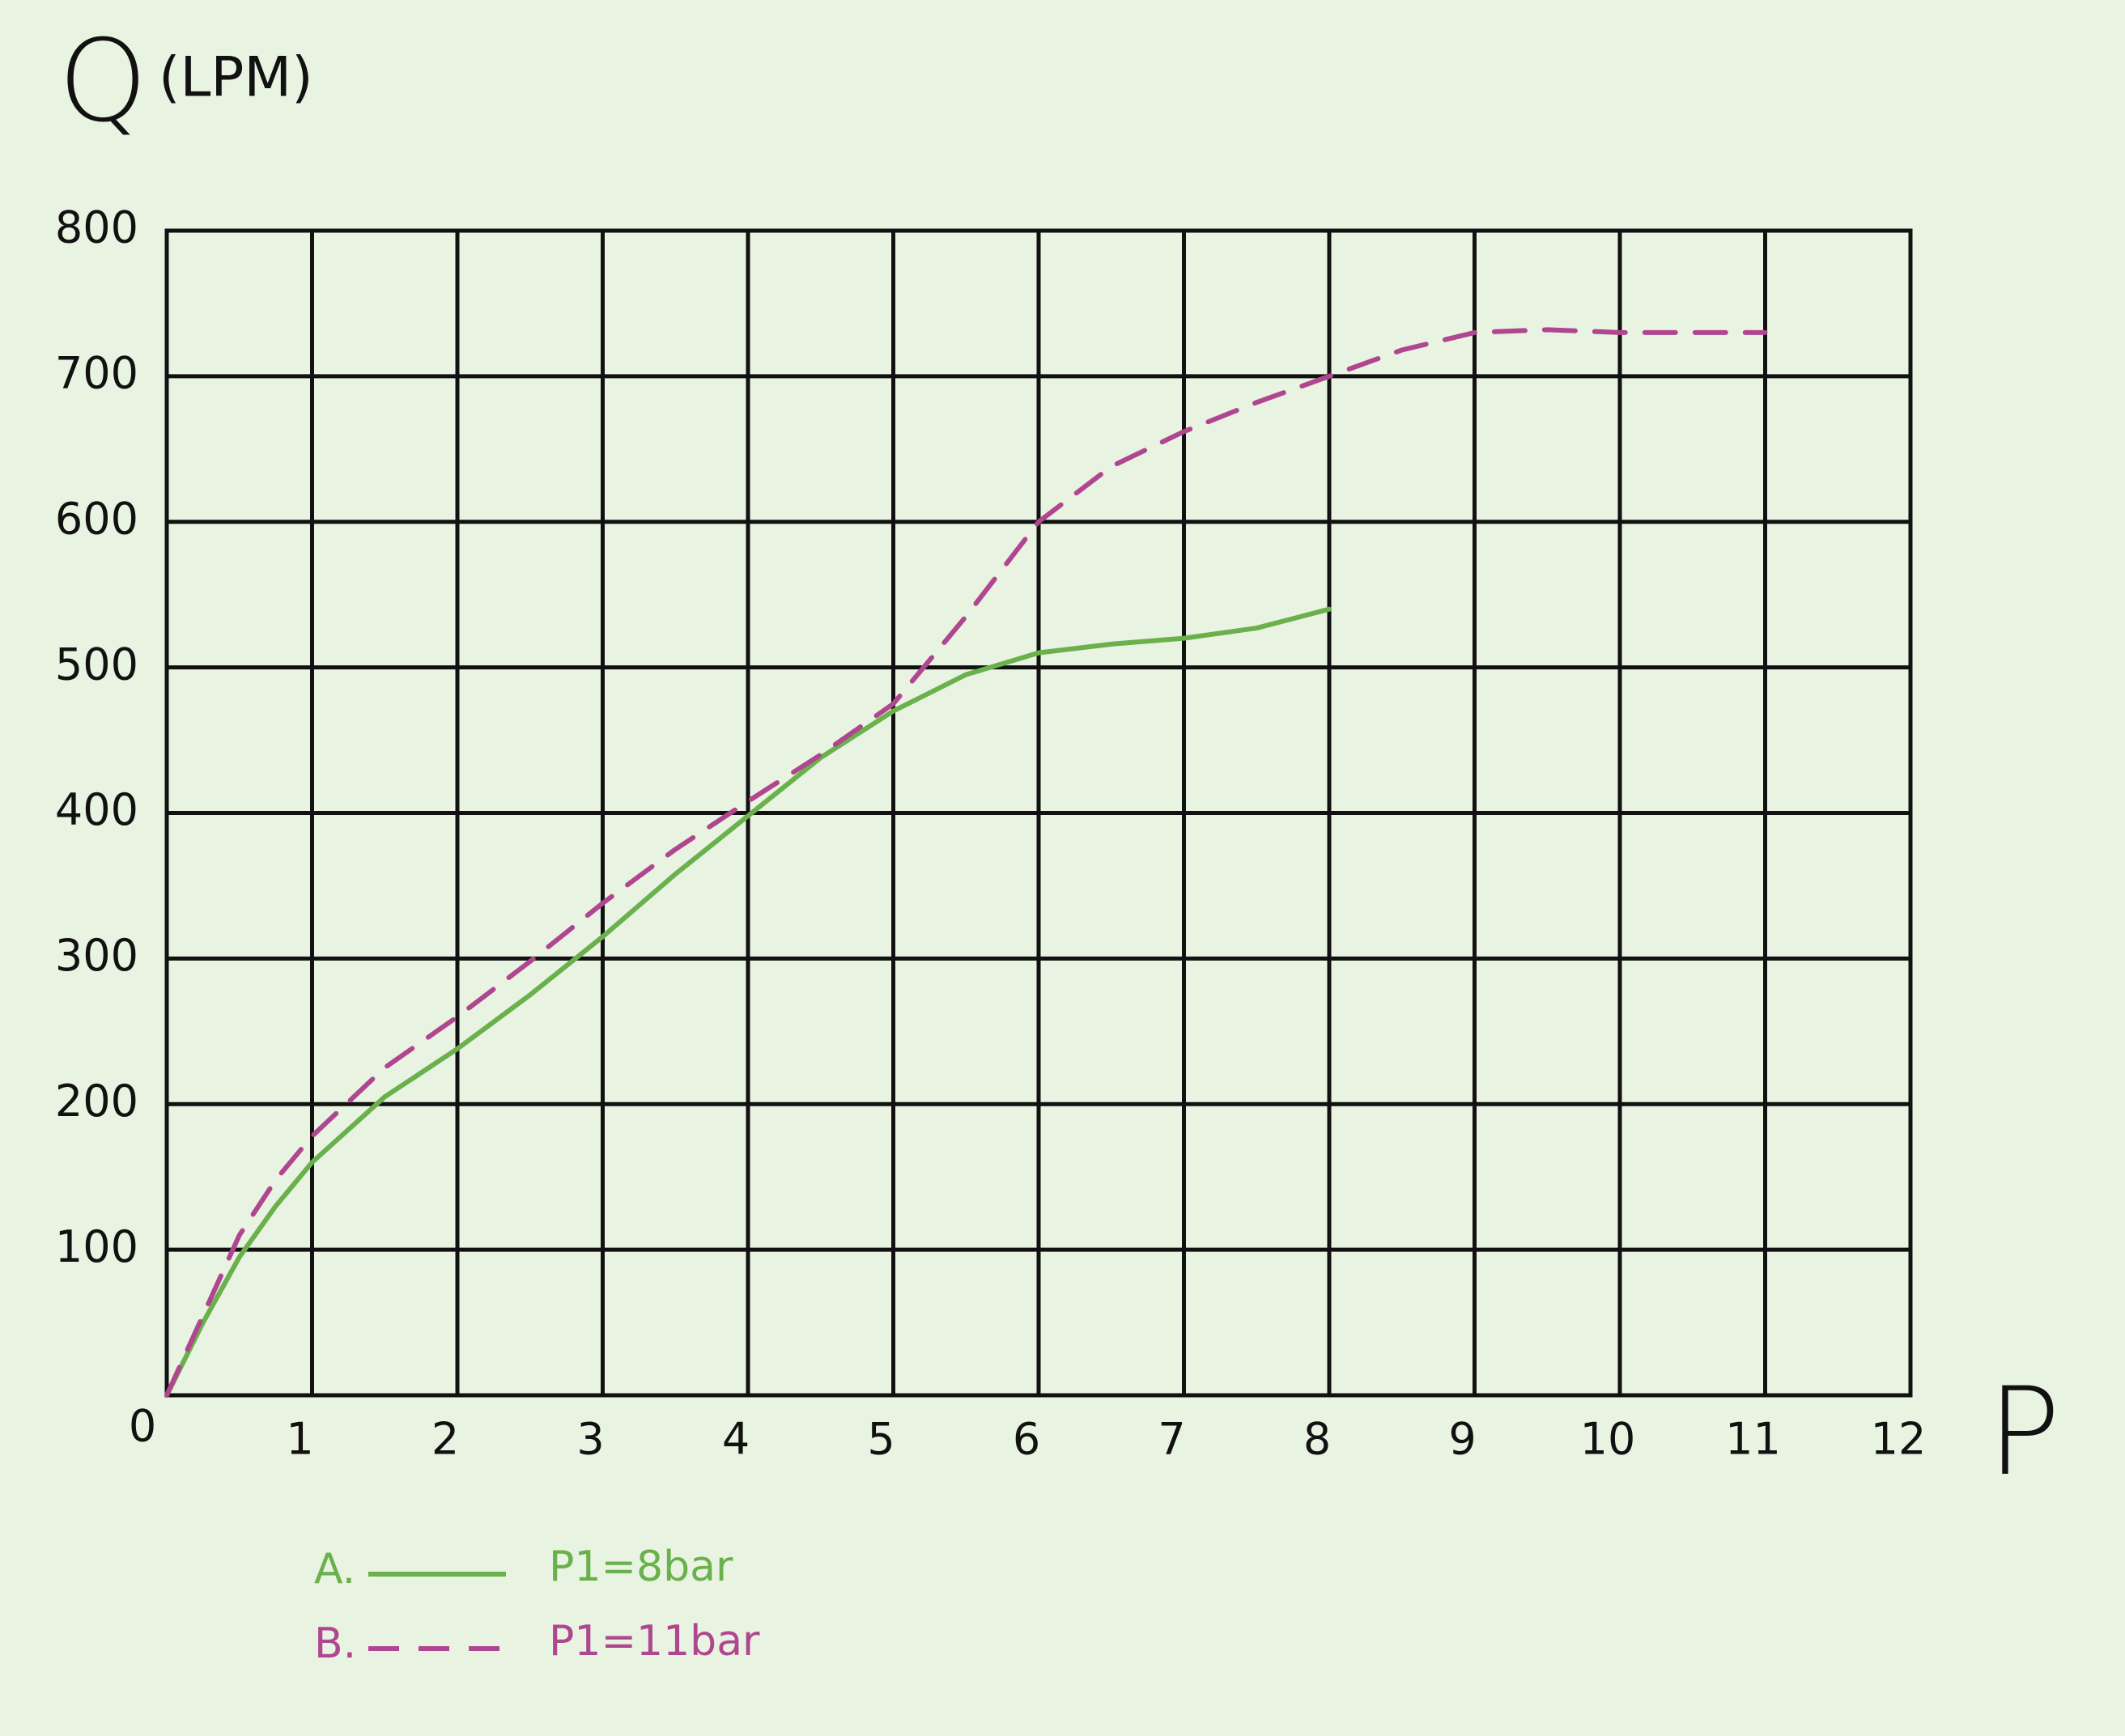  Describe the element at coordinates (2023, 1432) in the screenshot. I see `x-axis-label: P` at that location.